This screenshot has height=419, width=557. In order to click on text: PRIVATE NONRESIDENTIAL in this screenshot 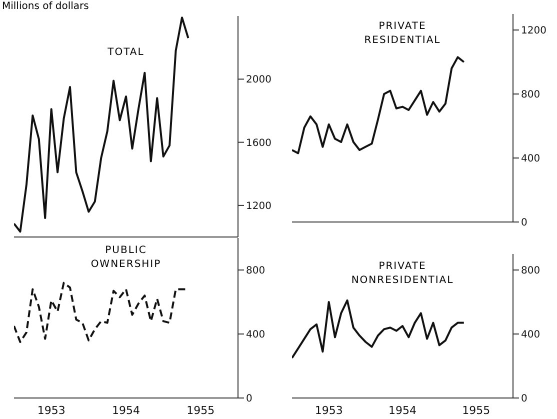, I will do `click(402, 274)`.